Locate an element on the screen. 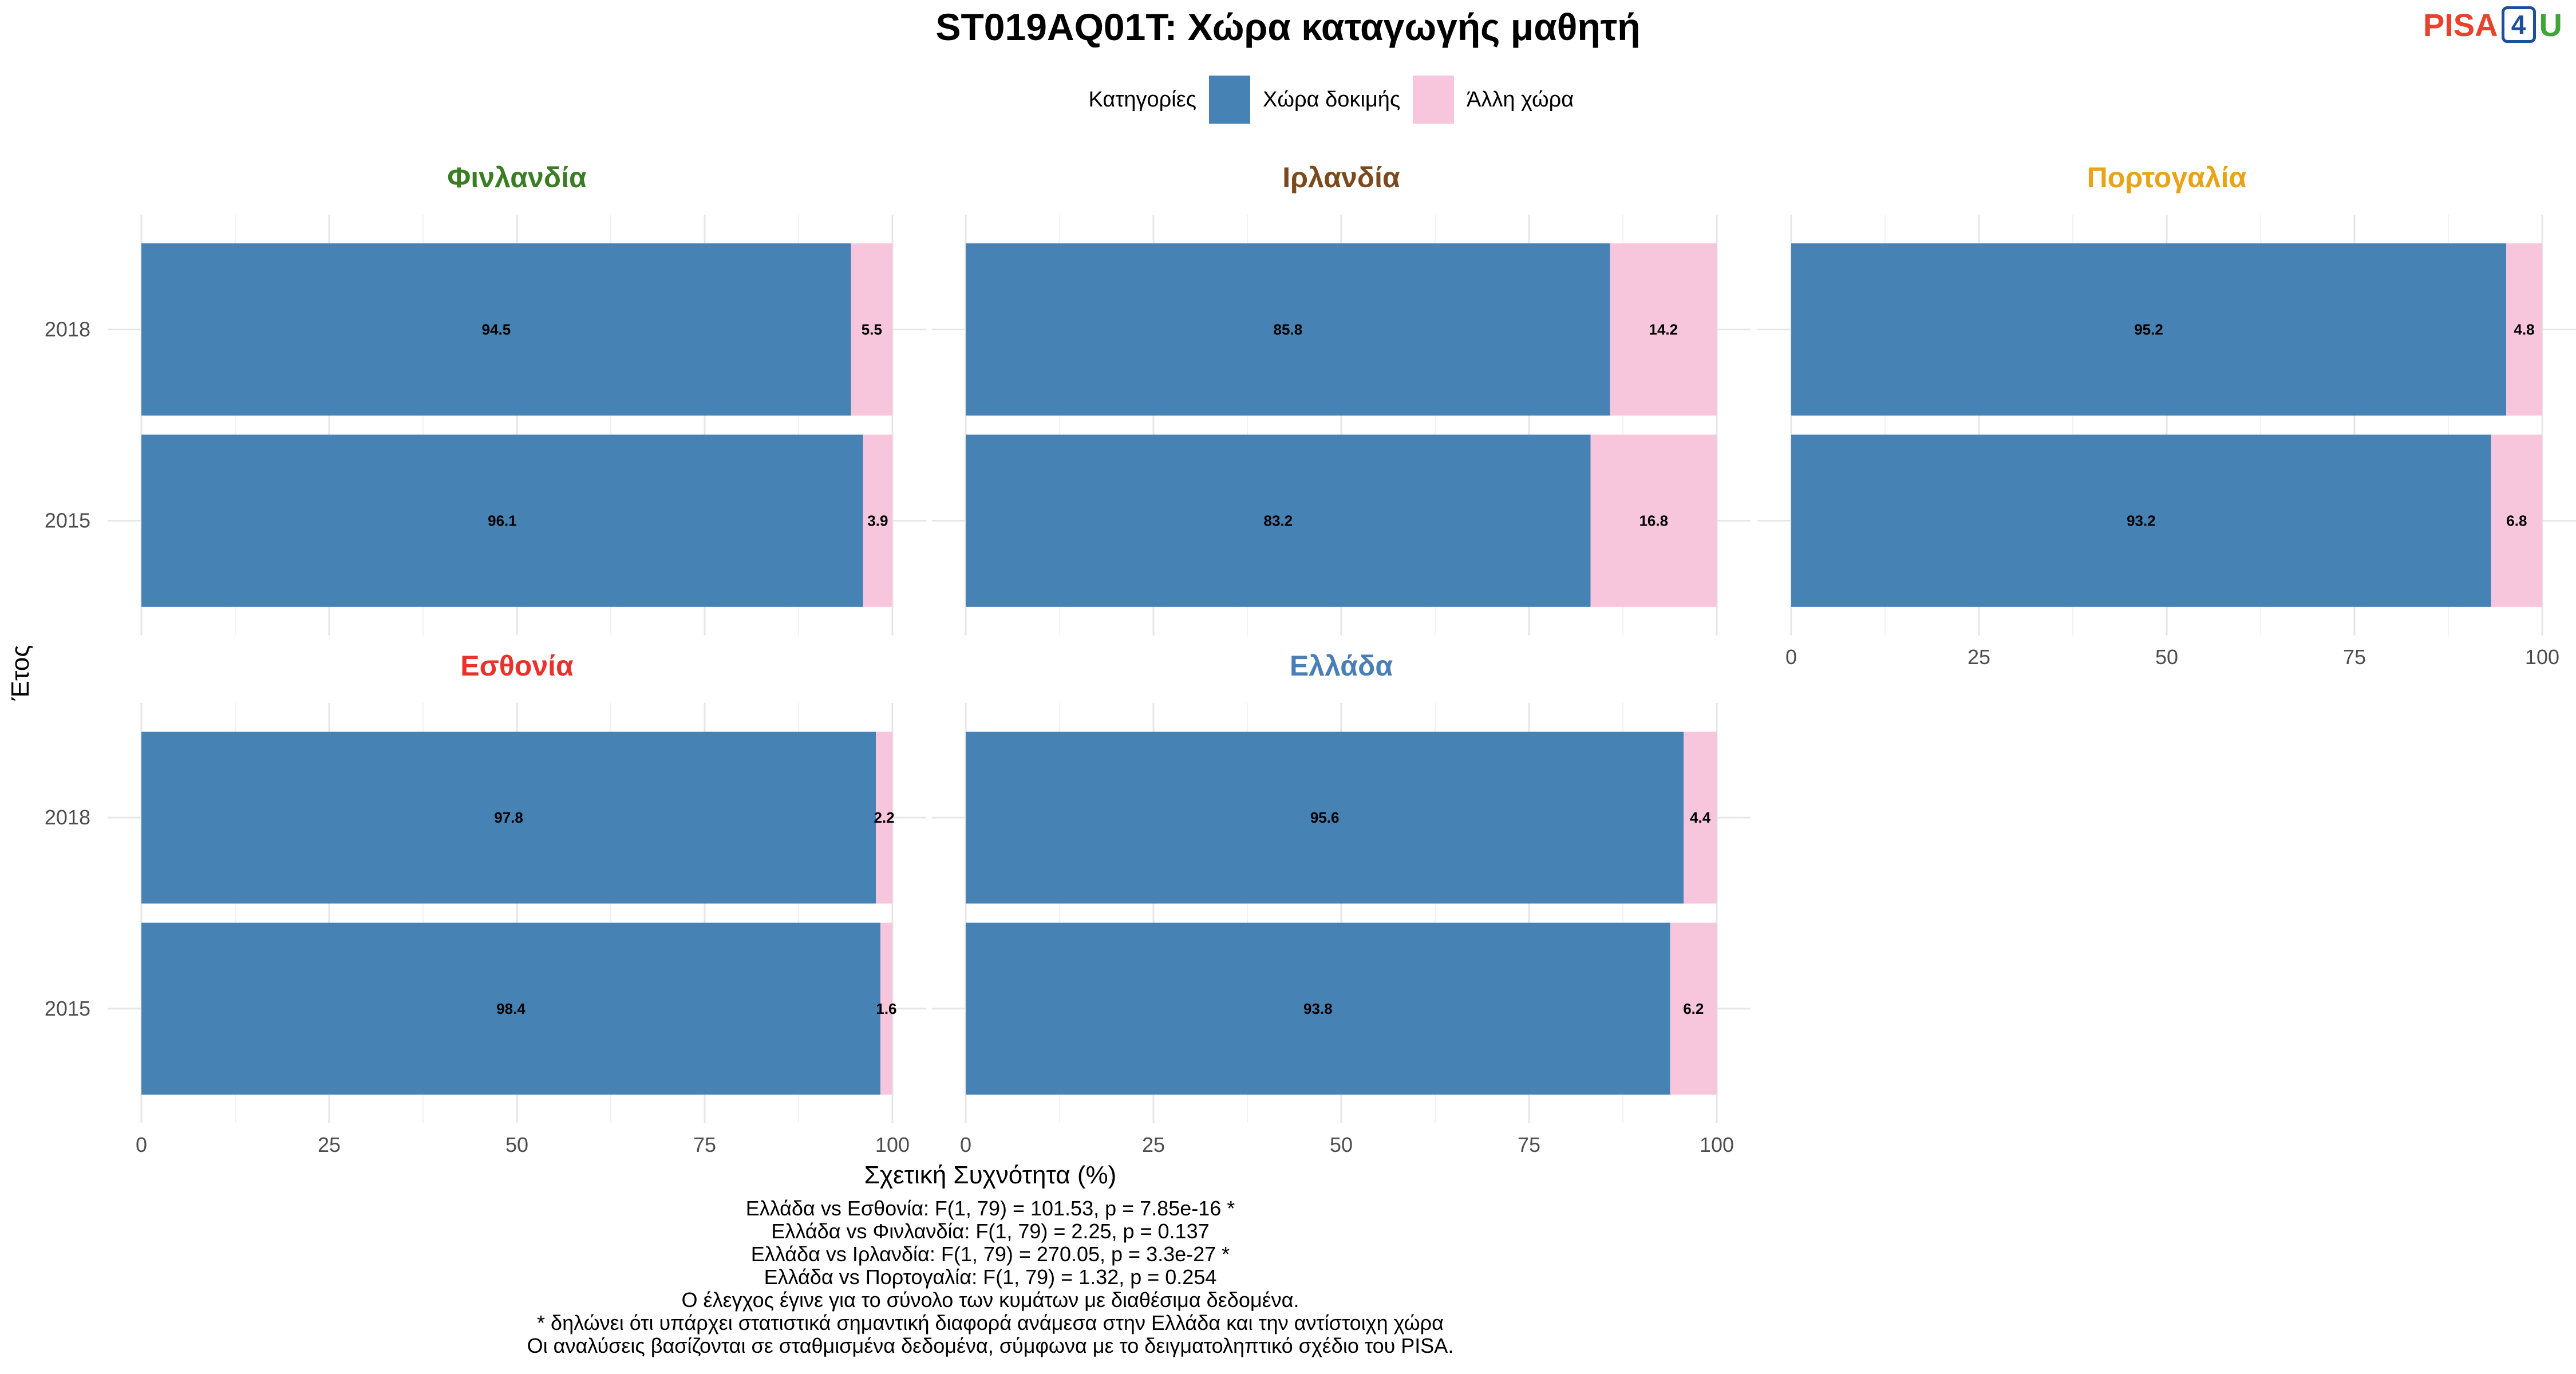 The height and width of the screenshot is (1374, 2576). facet-title: Ελλάδα is located at coordinates (1341, 666).